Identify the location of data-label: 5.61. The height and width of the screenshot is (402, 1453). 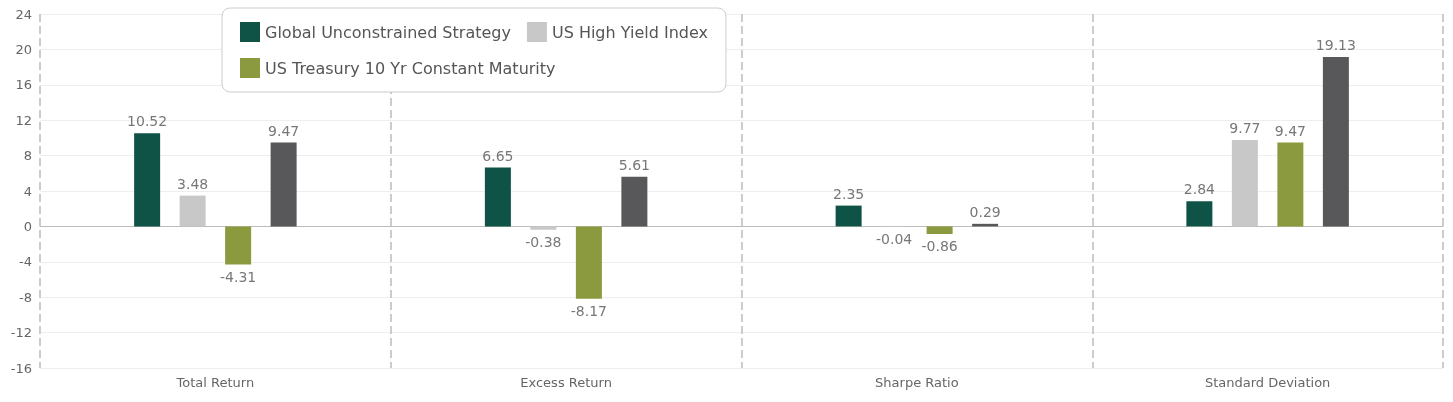
(634, 164).